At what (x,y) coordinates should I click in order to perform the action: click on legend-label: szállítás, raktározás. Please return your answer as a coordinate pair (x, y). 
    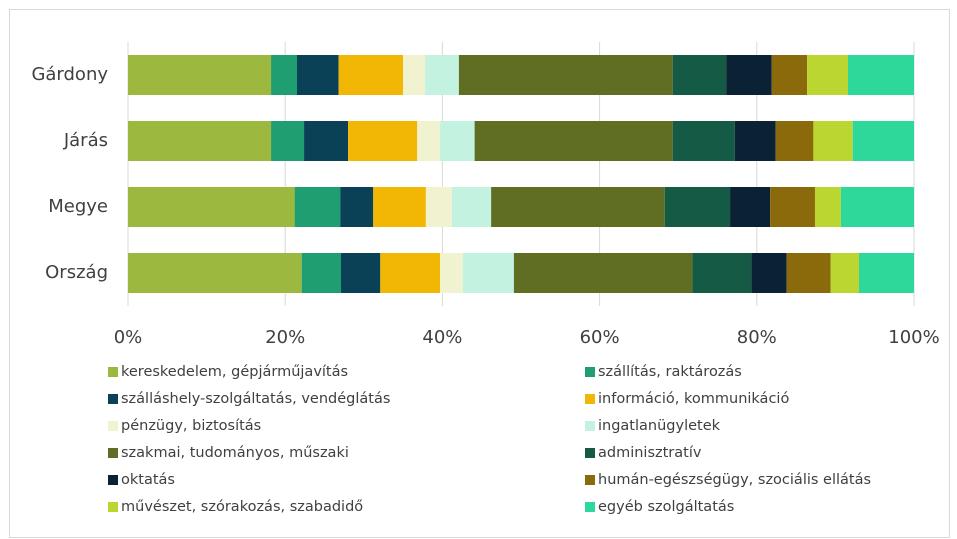
    Looking at the image, I should click on (670, 372).